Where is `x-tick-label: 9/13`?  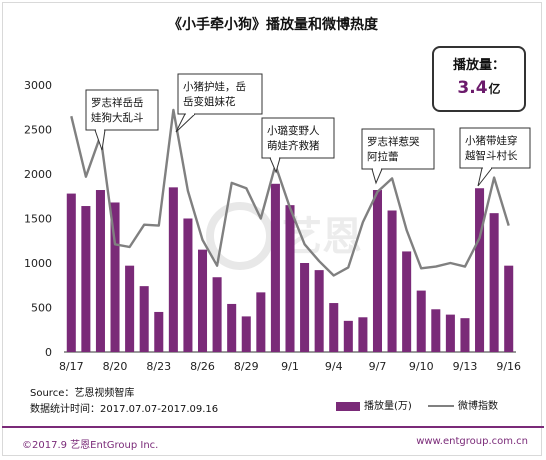 x-tick-label: 9/13 is located at coordinates (465, 366).